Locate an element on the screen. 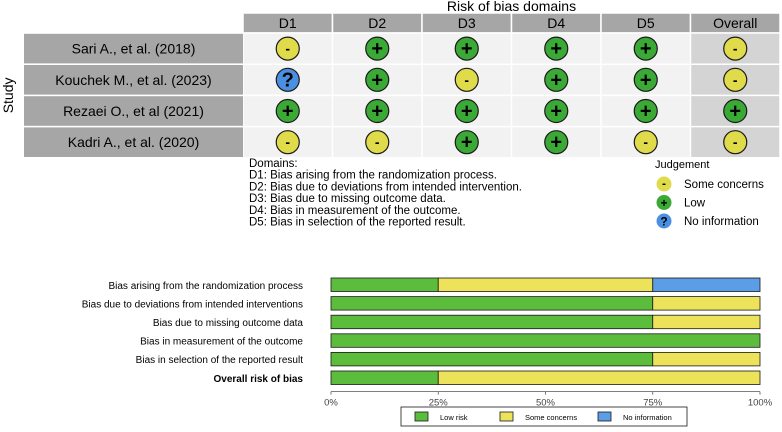 This screenshot has width=782, height=432. study-label: Kouchek M., et al. (2023) is located at coordinates (133, 80).